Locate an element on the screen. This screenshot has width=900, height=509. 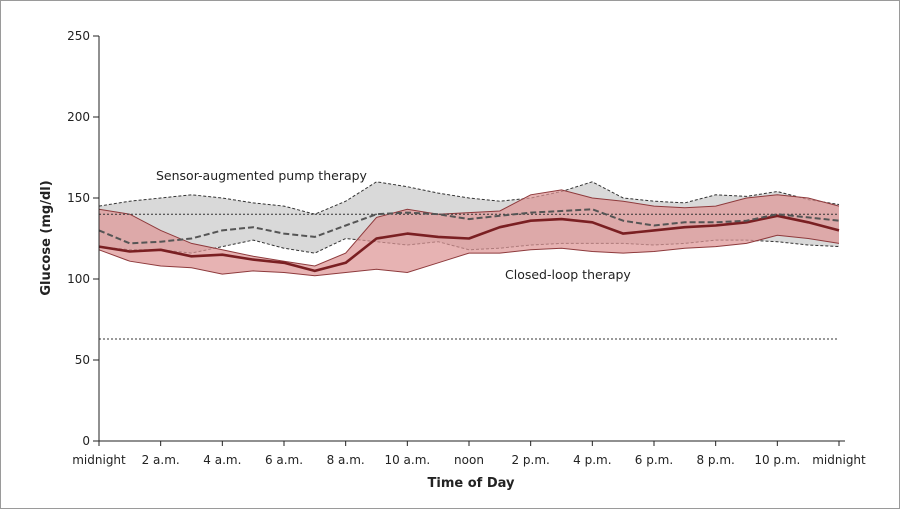
x-tick-label: 6 p.m. is located at coordinates (654, 460).